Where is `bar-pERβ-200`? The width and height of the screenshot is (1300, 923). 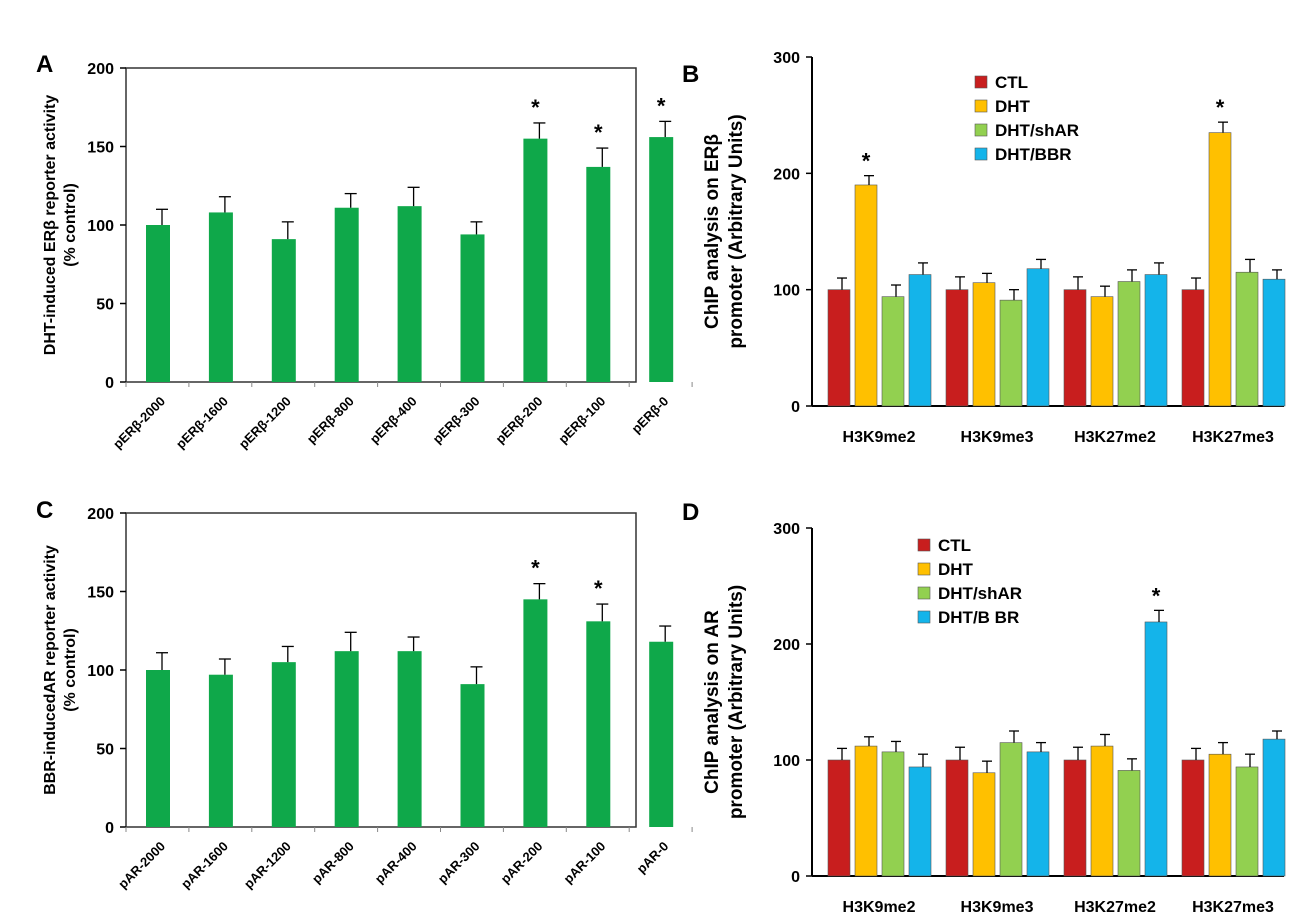
bar-pERβ-200 is located at coordinates (535, 260).